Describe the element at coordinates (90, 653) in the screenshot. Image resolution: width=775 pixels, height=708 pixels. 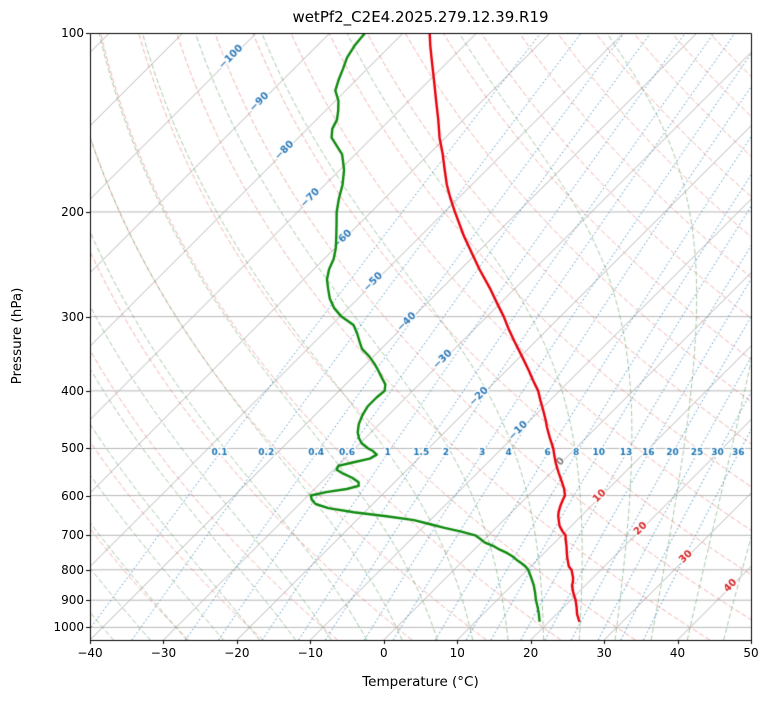
I see `x-tick-label: −40` at that location.